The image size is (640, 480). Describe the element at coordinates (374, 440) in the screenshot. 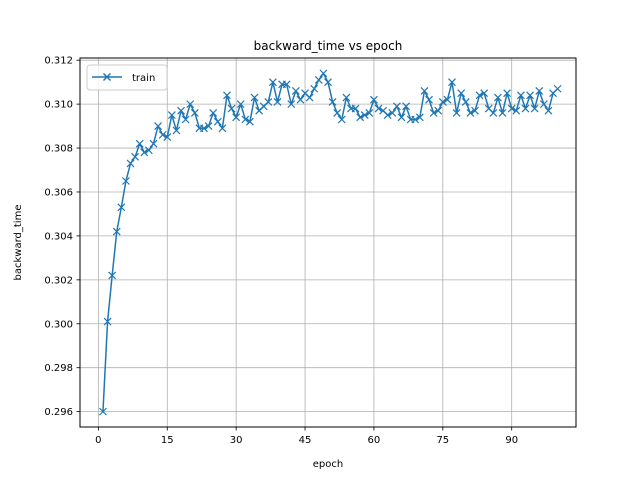

I see `x-tick-label: 60` at that location.